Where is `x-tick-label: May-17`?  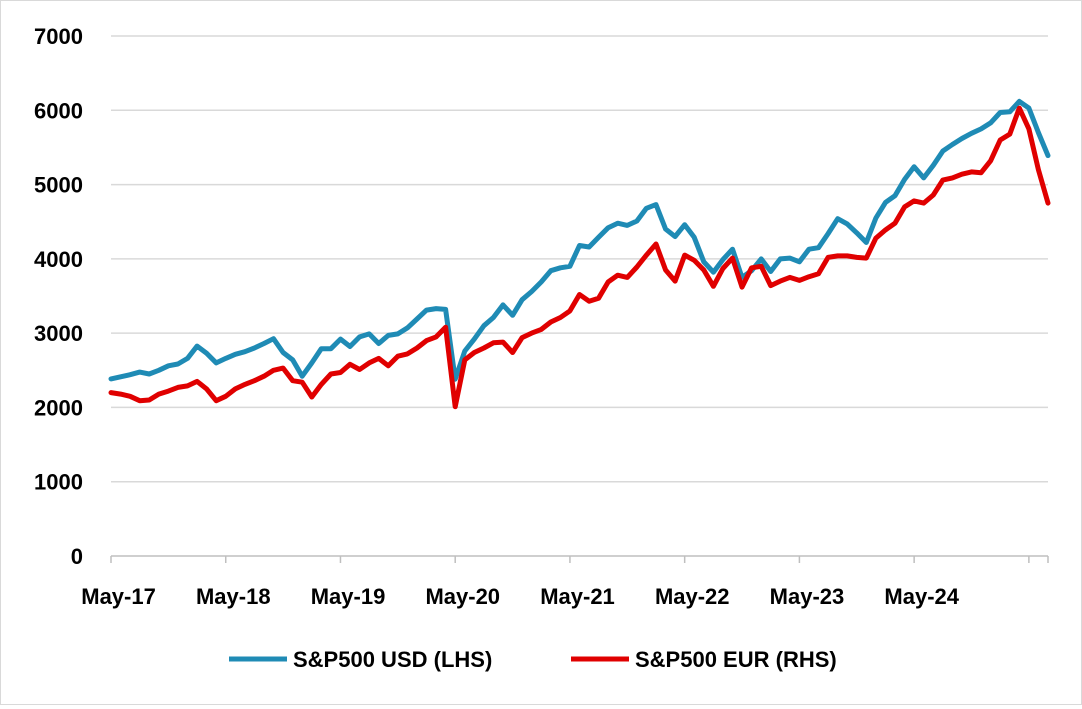
x-tick-label: May-17 is located at coordinates (118, 596).